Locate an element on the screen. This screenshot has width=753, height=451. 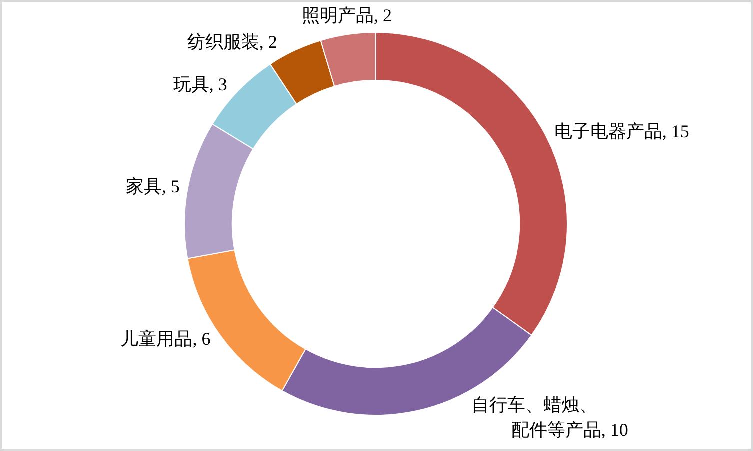
slice-label: 纺织服装 is located at coordinates (223, 42).